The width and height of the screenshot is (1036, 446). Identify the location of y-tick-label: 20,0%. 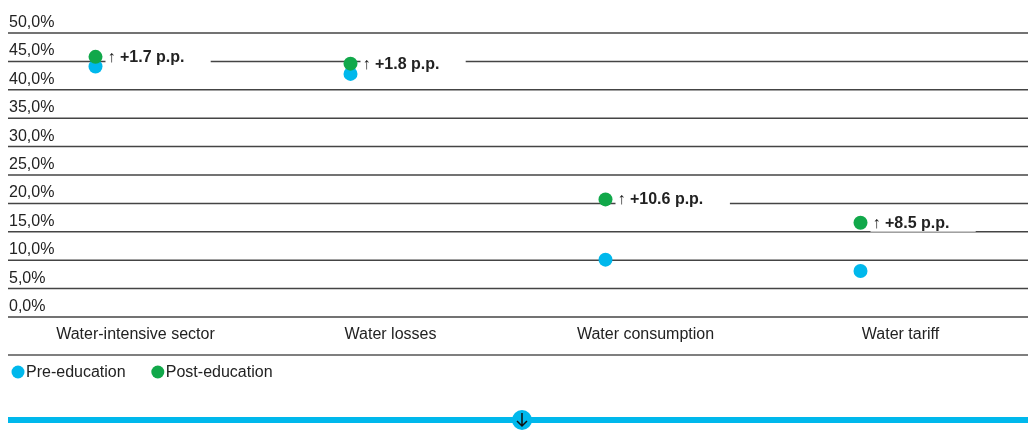
(32, 192).